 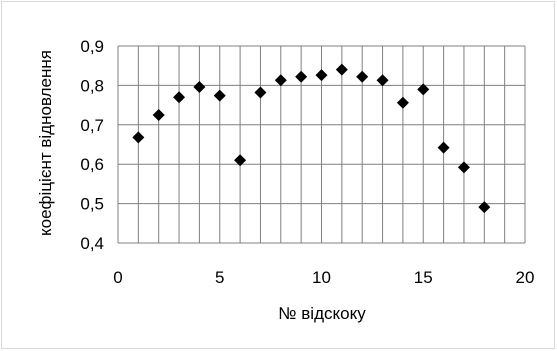 I want to click on x-tick-label: 15, so click(x=423, y=277).